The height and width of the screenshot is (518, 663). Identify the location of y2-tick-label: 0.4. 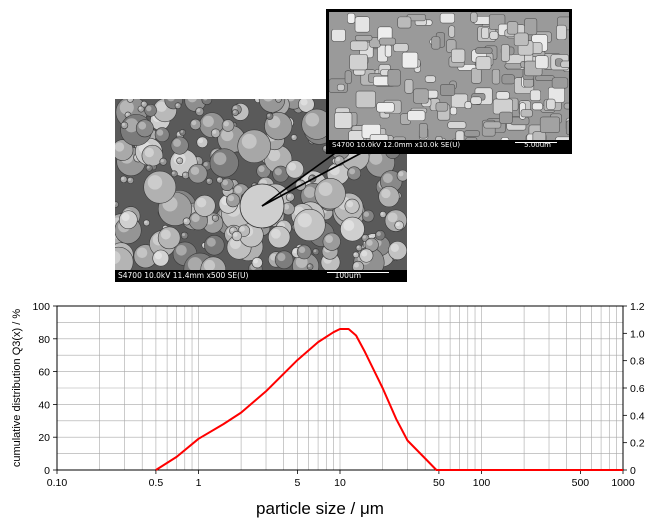
(637, 416).